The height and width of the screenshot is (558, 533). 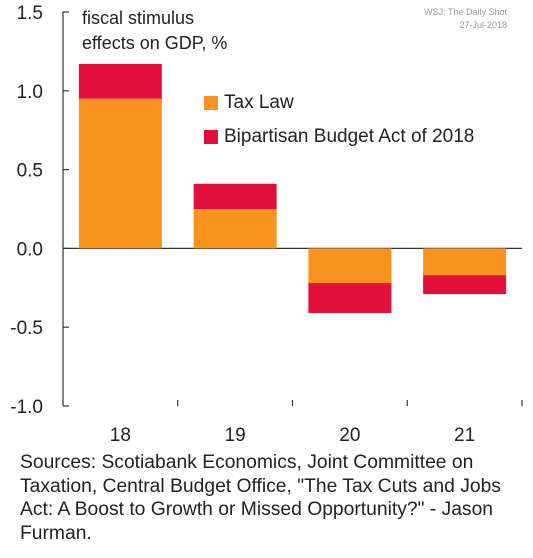 I want to click on legend-label-tax-law: Tax Law, so click(x=259, y=102).